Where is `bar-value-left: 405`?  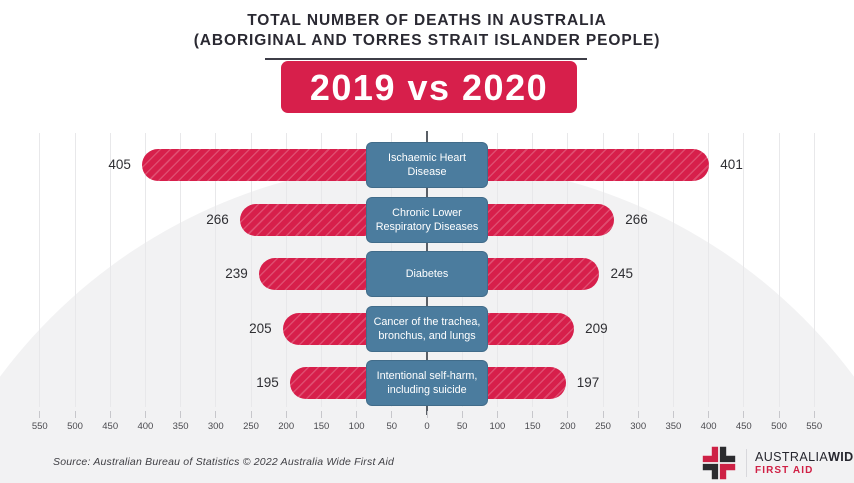
bar-value-left: 405 is located at coordinates (119, 164).